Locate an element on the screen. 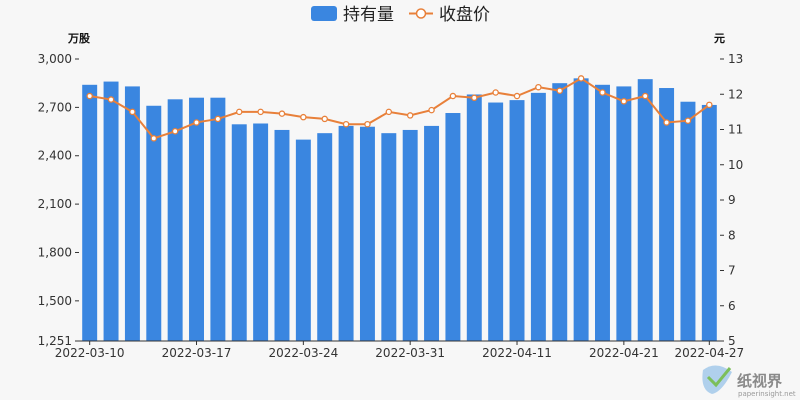 The width and height of the screenshot is (800, 400). x-tick-label: 2022-04-27 is located at coordinates (709, 353).